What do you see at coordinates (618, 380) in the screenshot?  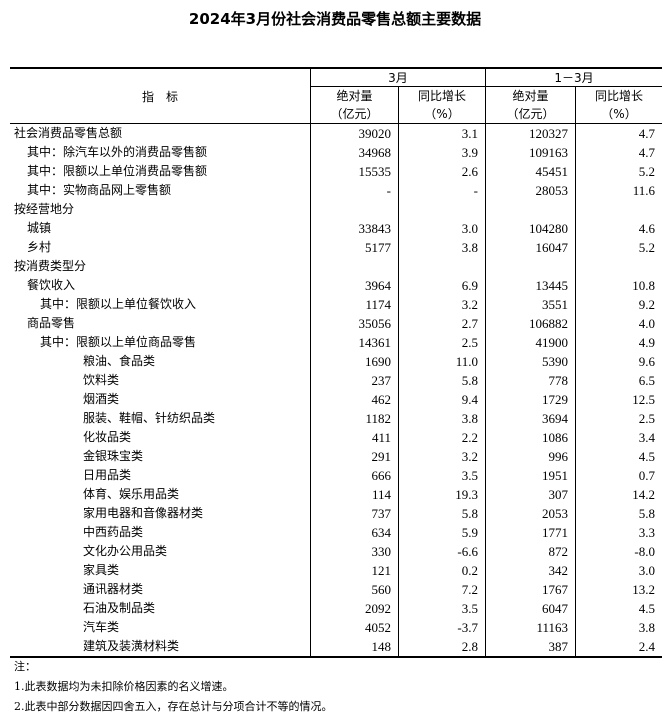 I see `q1-growth: 6.5` at bounding box center [618, 380].